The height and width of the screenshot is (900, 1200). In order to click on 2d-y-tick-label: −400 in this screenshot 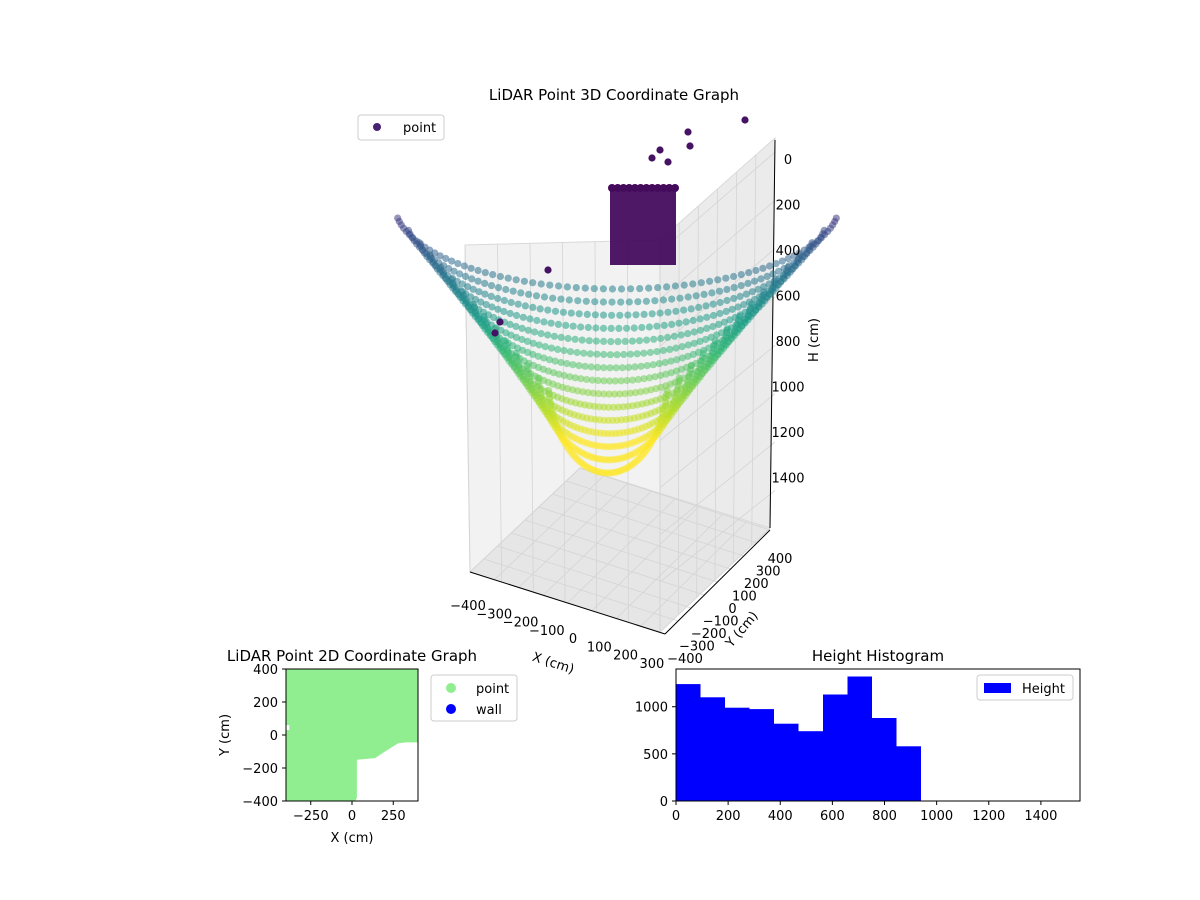, I will do `click(260, 802)`.